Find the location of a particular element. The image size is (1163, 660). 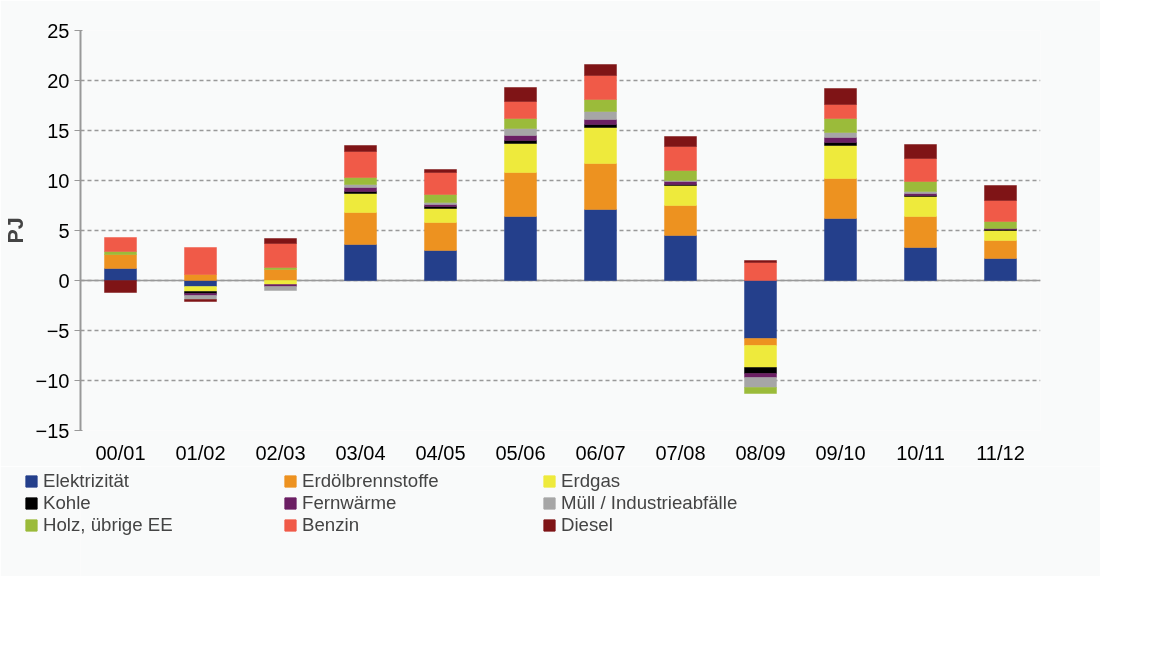

y-tick-label: 0 is located at coordinates (64, 280).